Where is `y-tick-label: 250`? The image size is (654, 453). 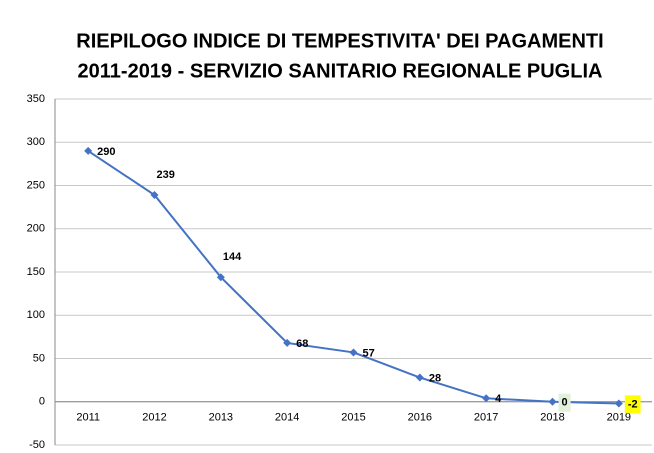 y-tick-label: 250 is located at coordinates (36, 185).